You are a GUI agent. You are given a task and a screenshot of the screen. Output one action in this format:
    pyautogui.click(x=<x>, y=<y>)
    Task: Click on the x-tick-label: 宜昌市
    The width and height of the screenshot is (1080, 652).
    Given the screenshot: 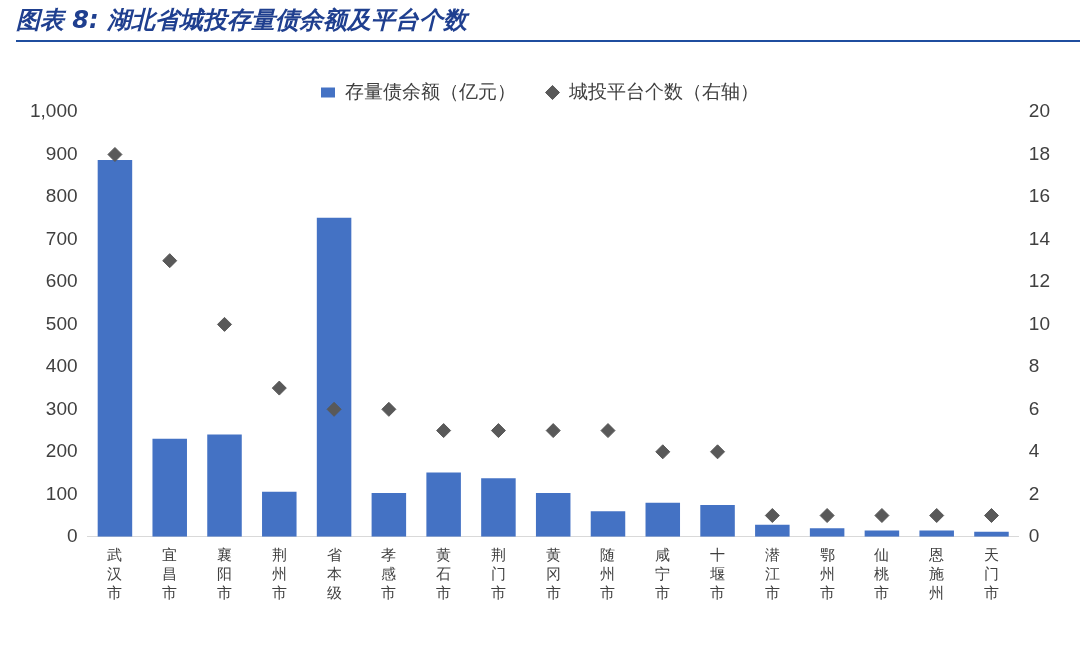 What is the action you would take?
    pyautogui.click(x=170, y=573)
    